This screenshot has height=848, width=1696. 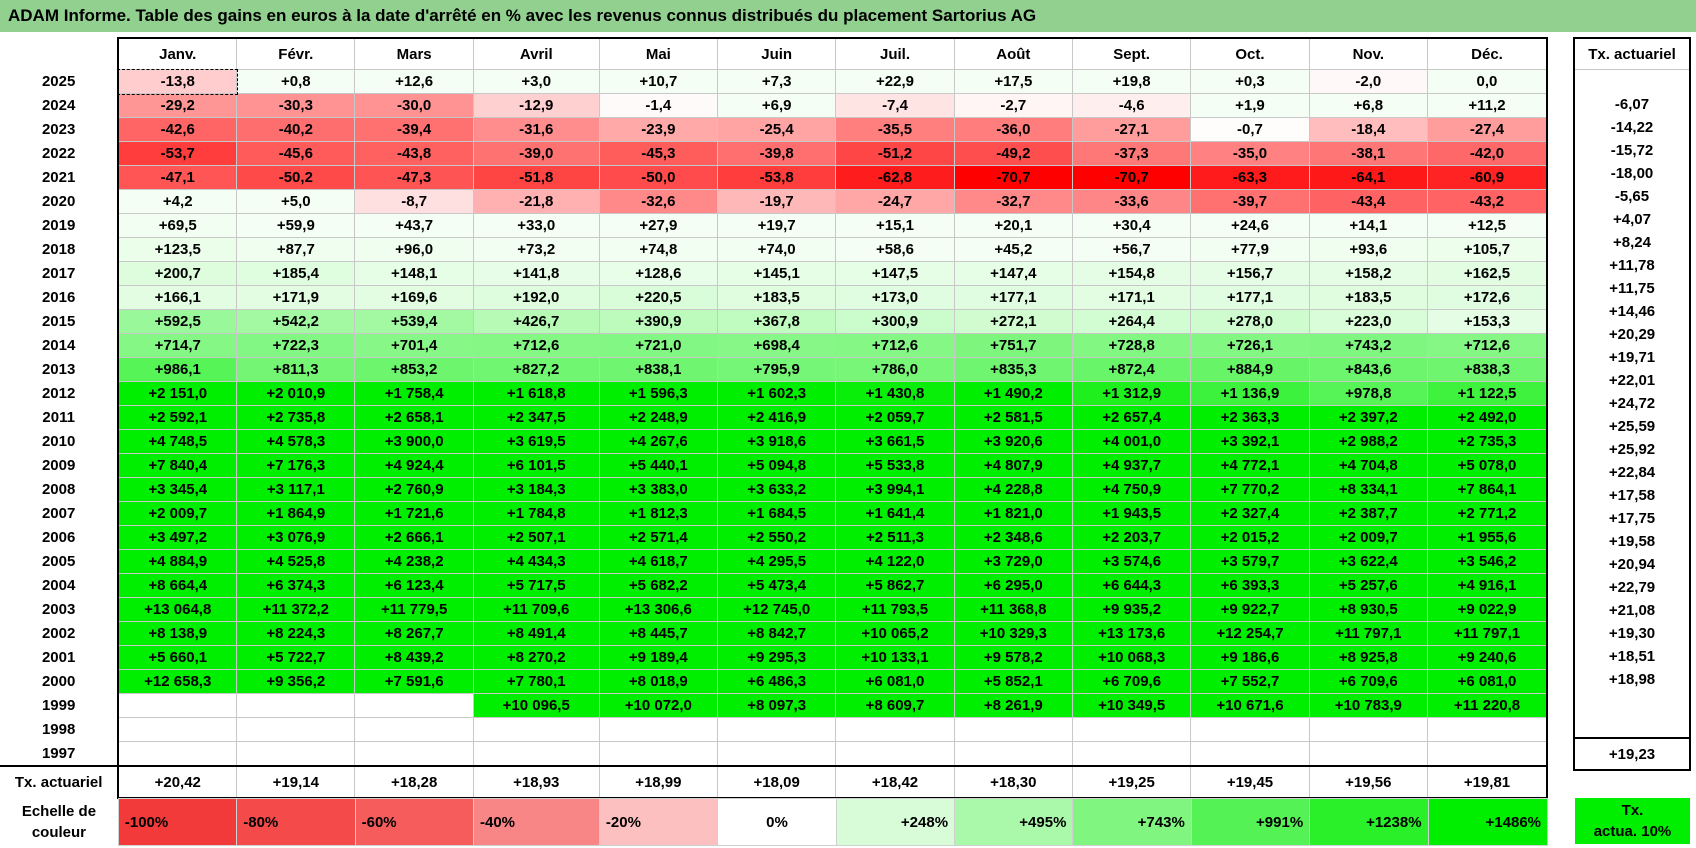 I want to click on gain-cell: +1 596,3, so click(x=658, y=393).